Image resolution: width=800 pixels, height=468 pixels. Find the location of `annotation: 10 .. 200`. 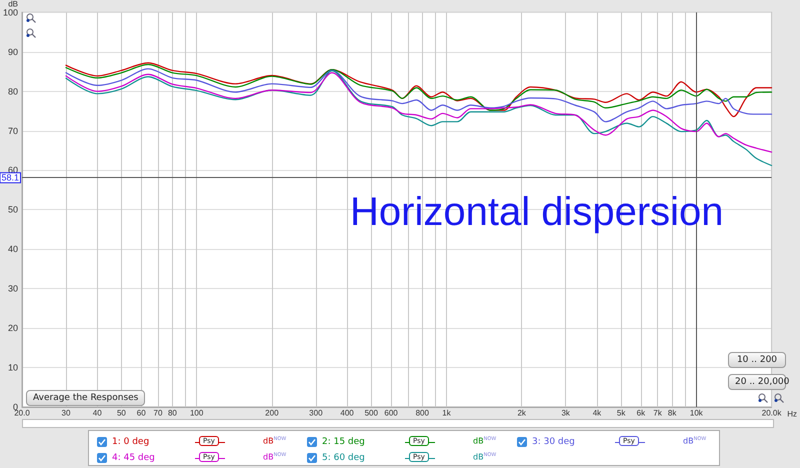

annotation: 10 .. 200 is located at coordinates (757, 360).